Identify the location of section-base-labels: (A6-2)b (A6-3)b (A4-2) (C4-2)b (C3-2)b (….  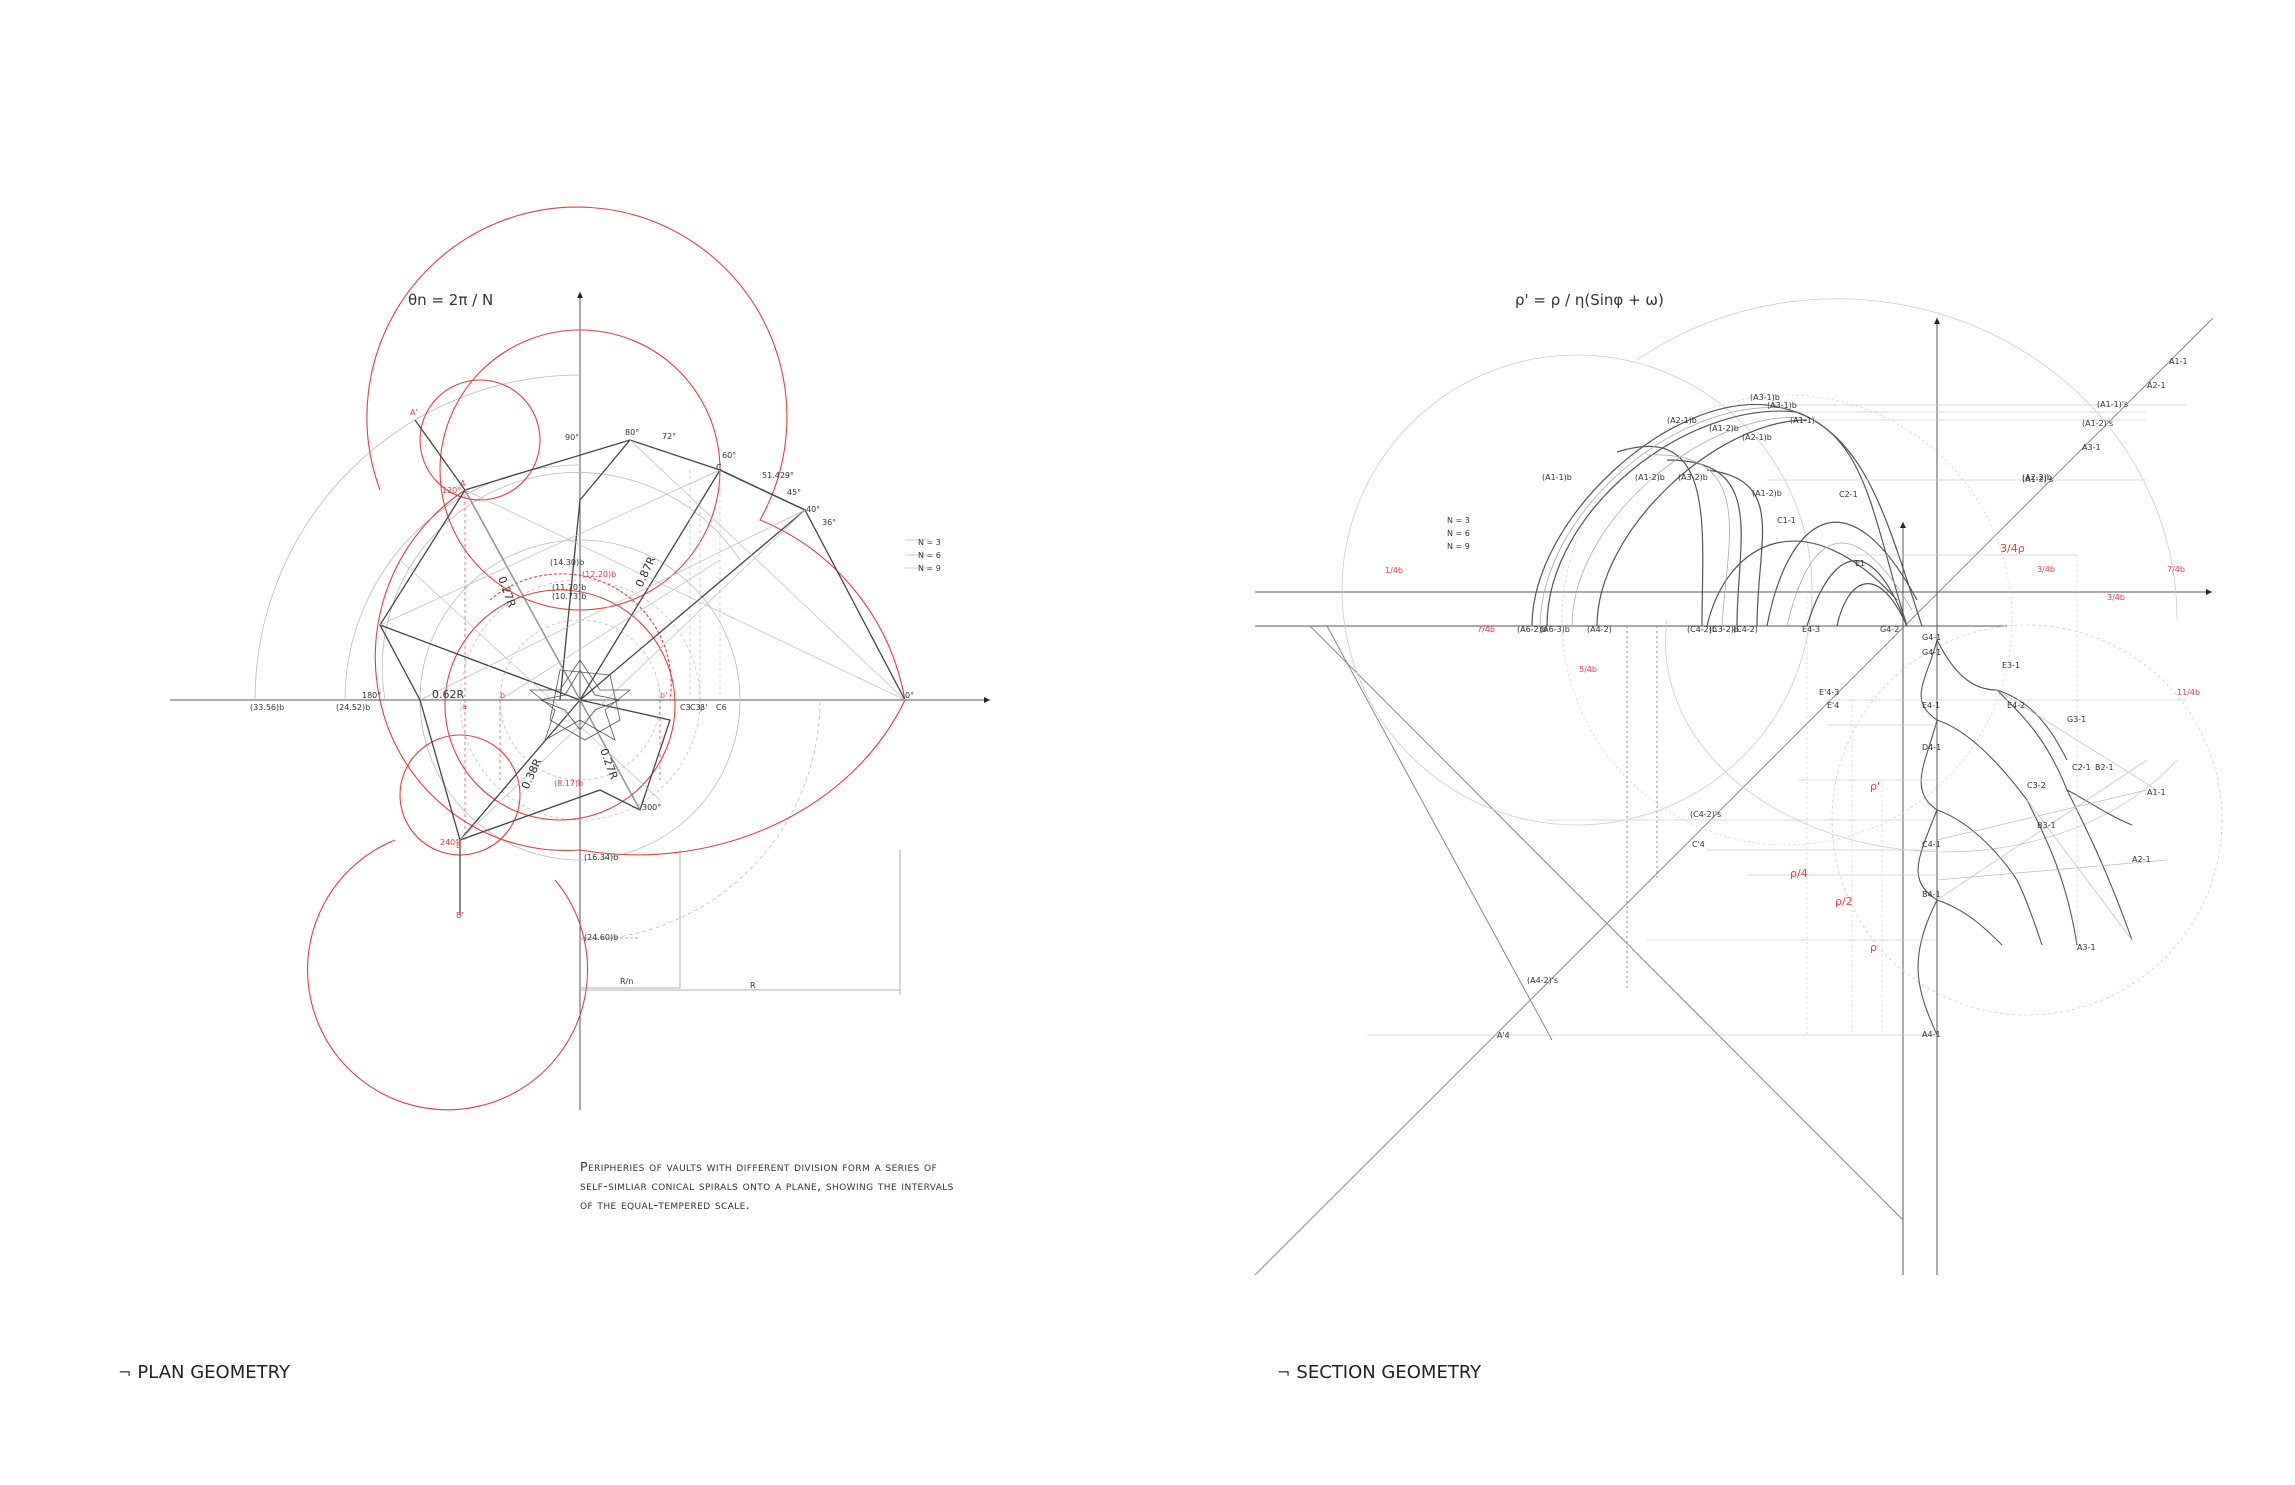
(1708, 629).